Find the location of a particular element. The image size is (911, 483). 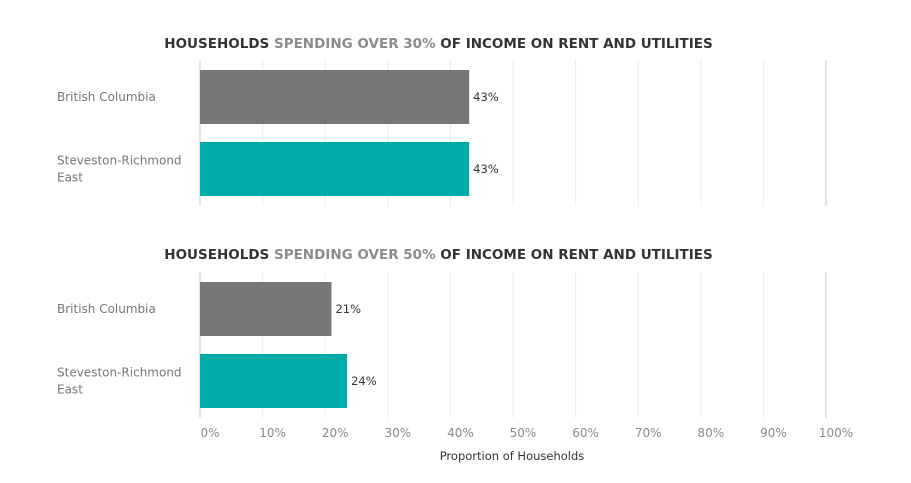

x-tick-label: 90% is located at coordinates (773, 433).